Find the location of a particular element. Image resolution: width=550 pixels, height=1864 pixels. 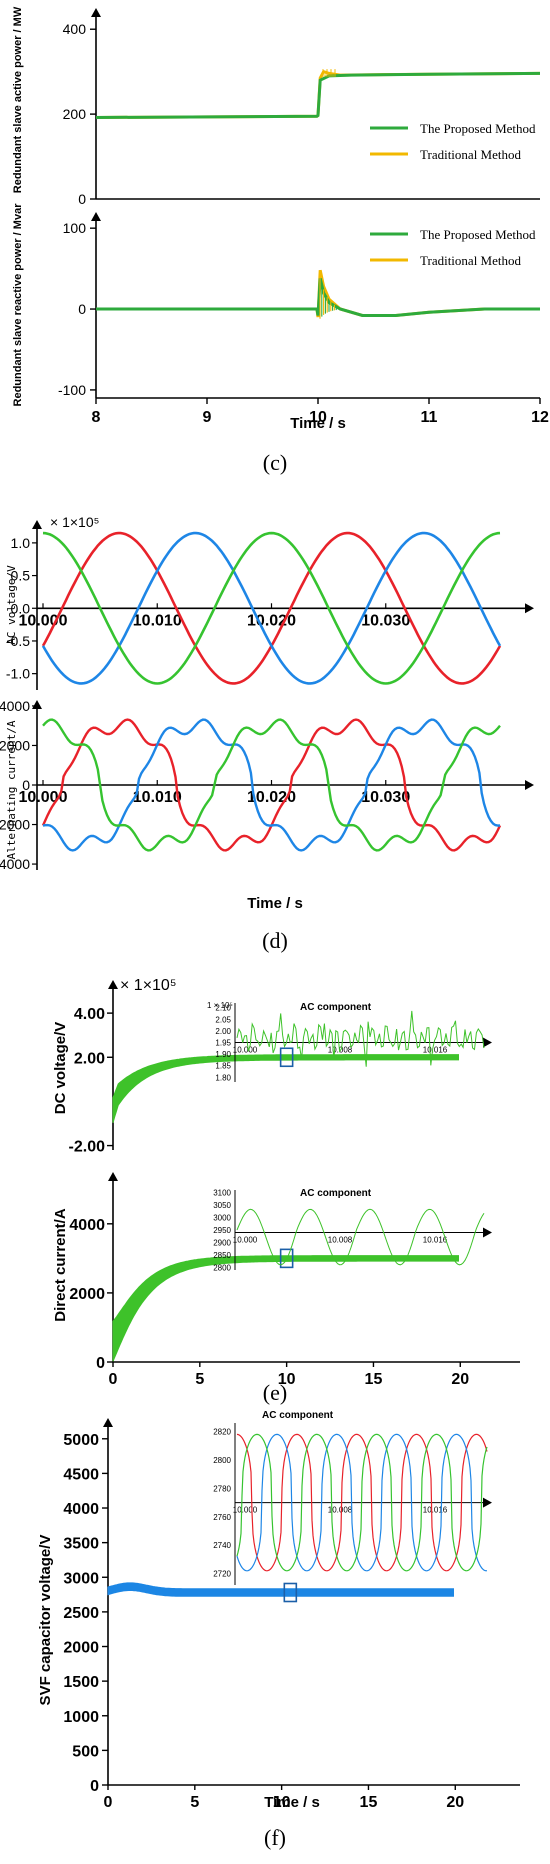

y-tick-label: 0.0 is located at coordinates (21, 608).